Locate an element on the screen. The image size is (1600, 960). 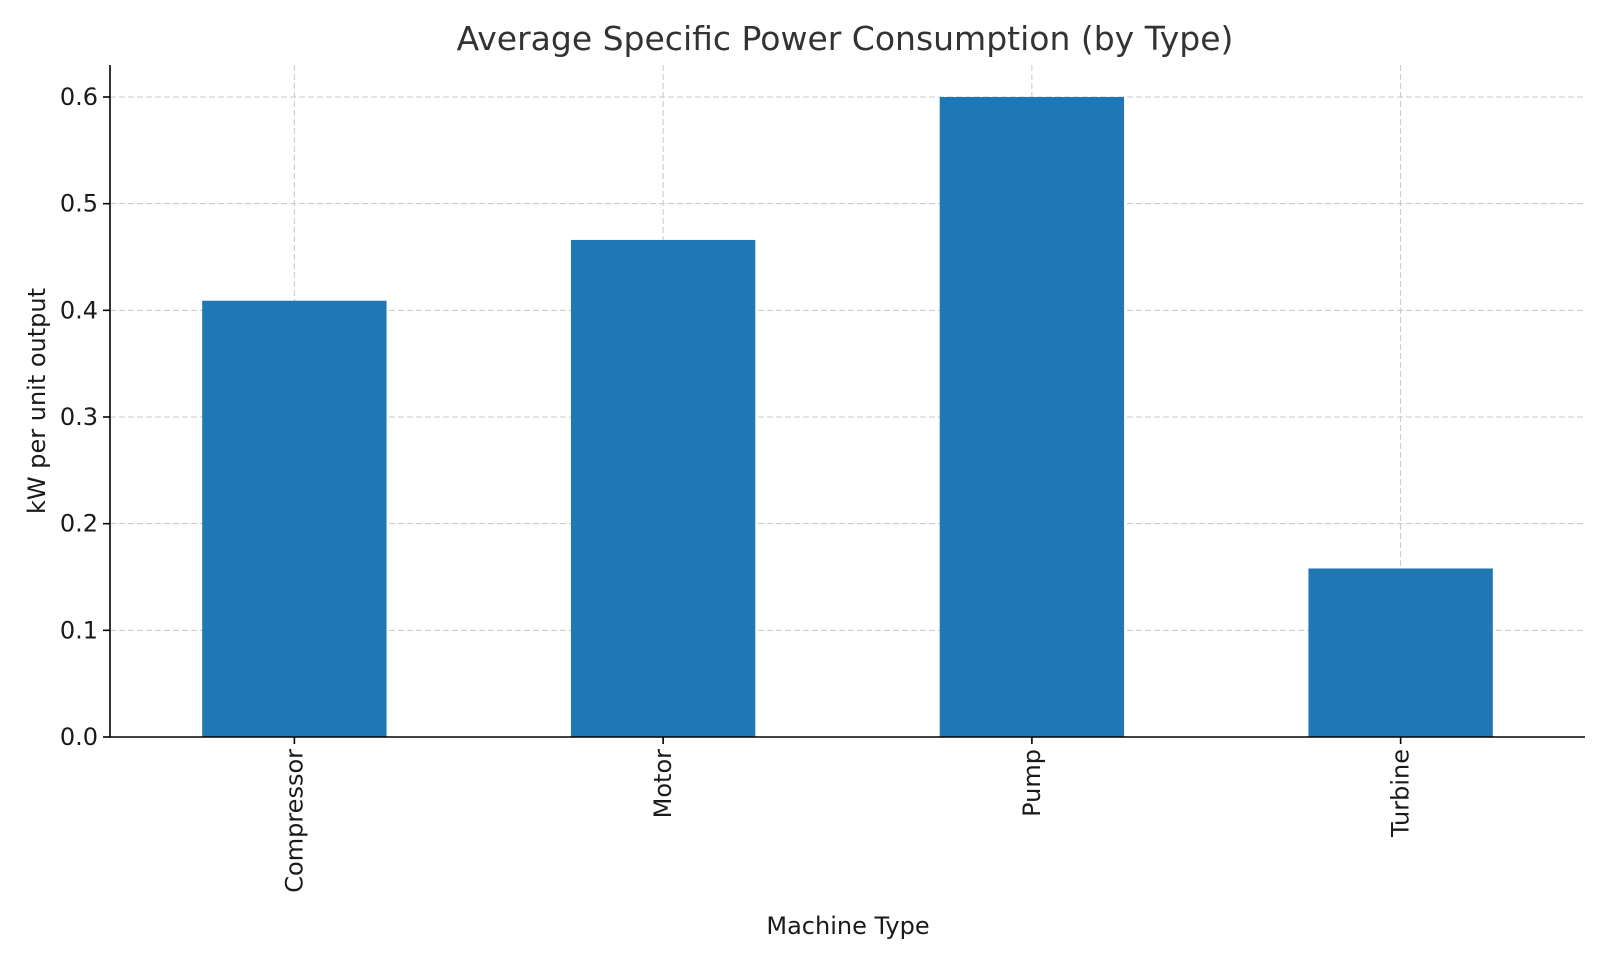
x-tick-label: Motor is located at coordinates (663, 783).